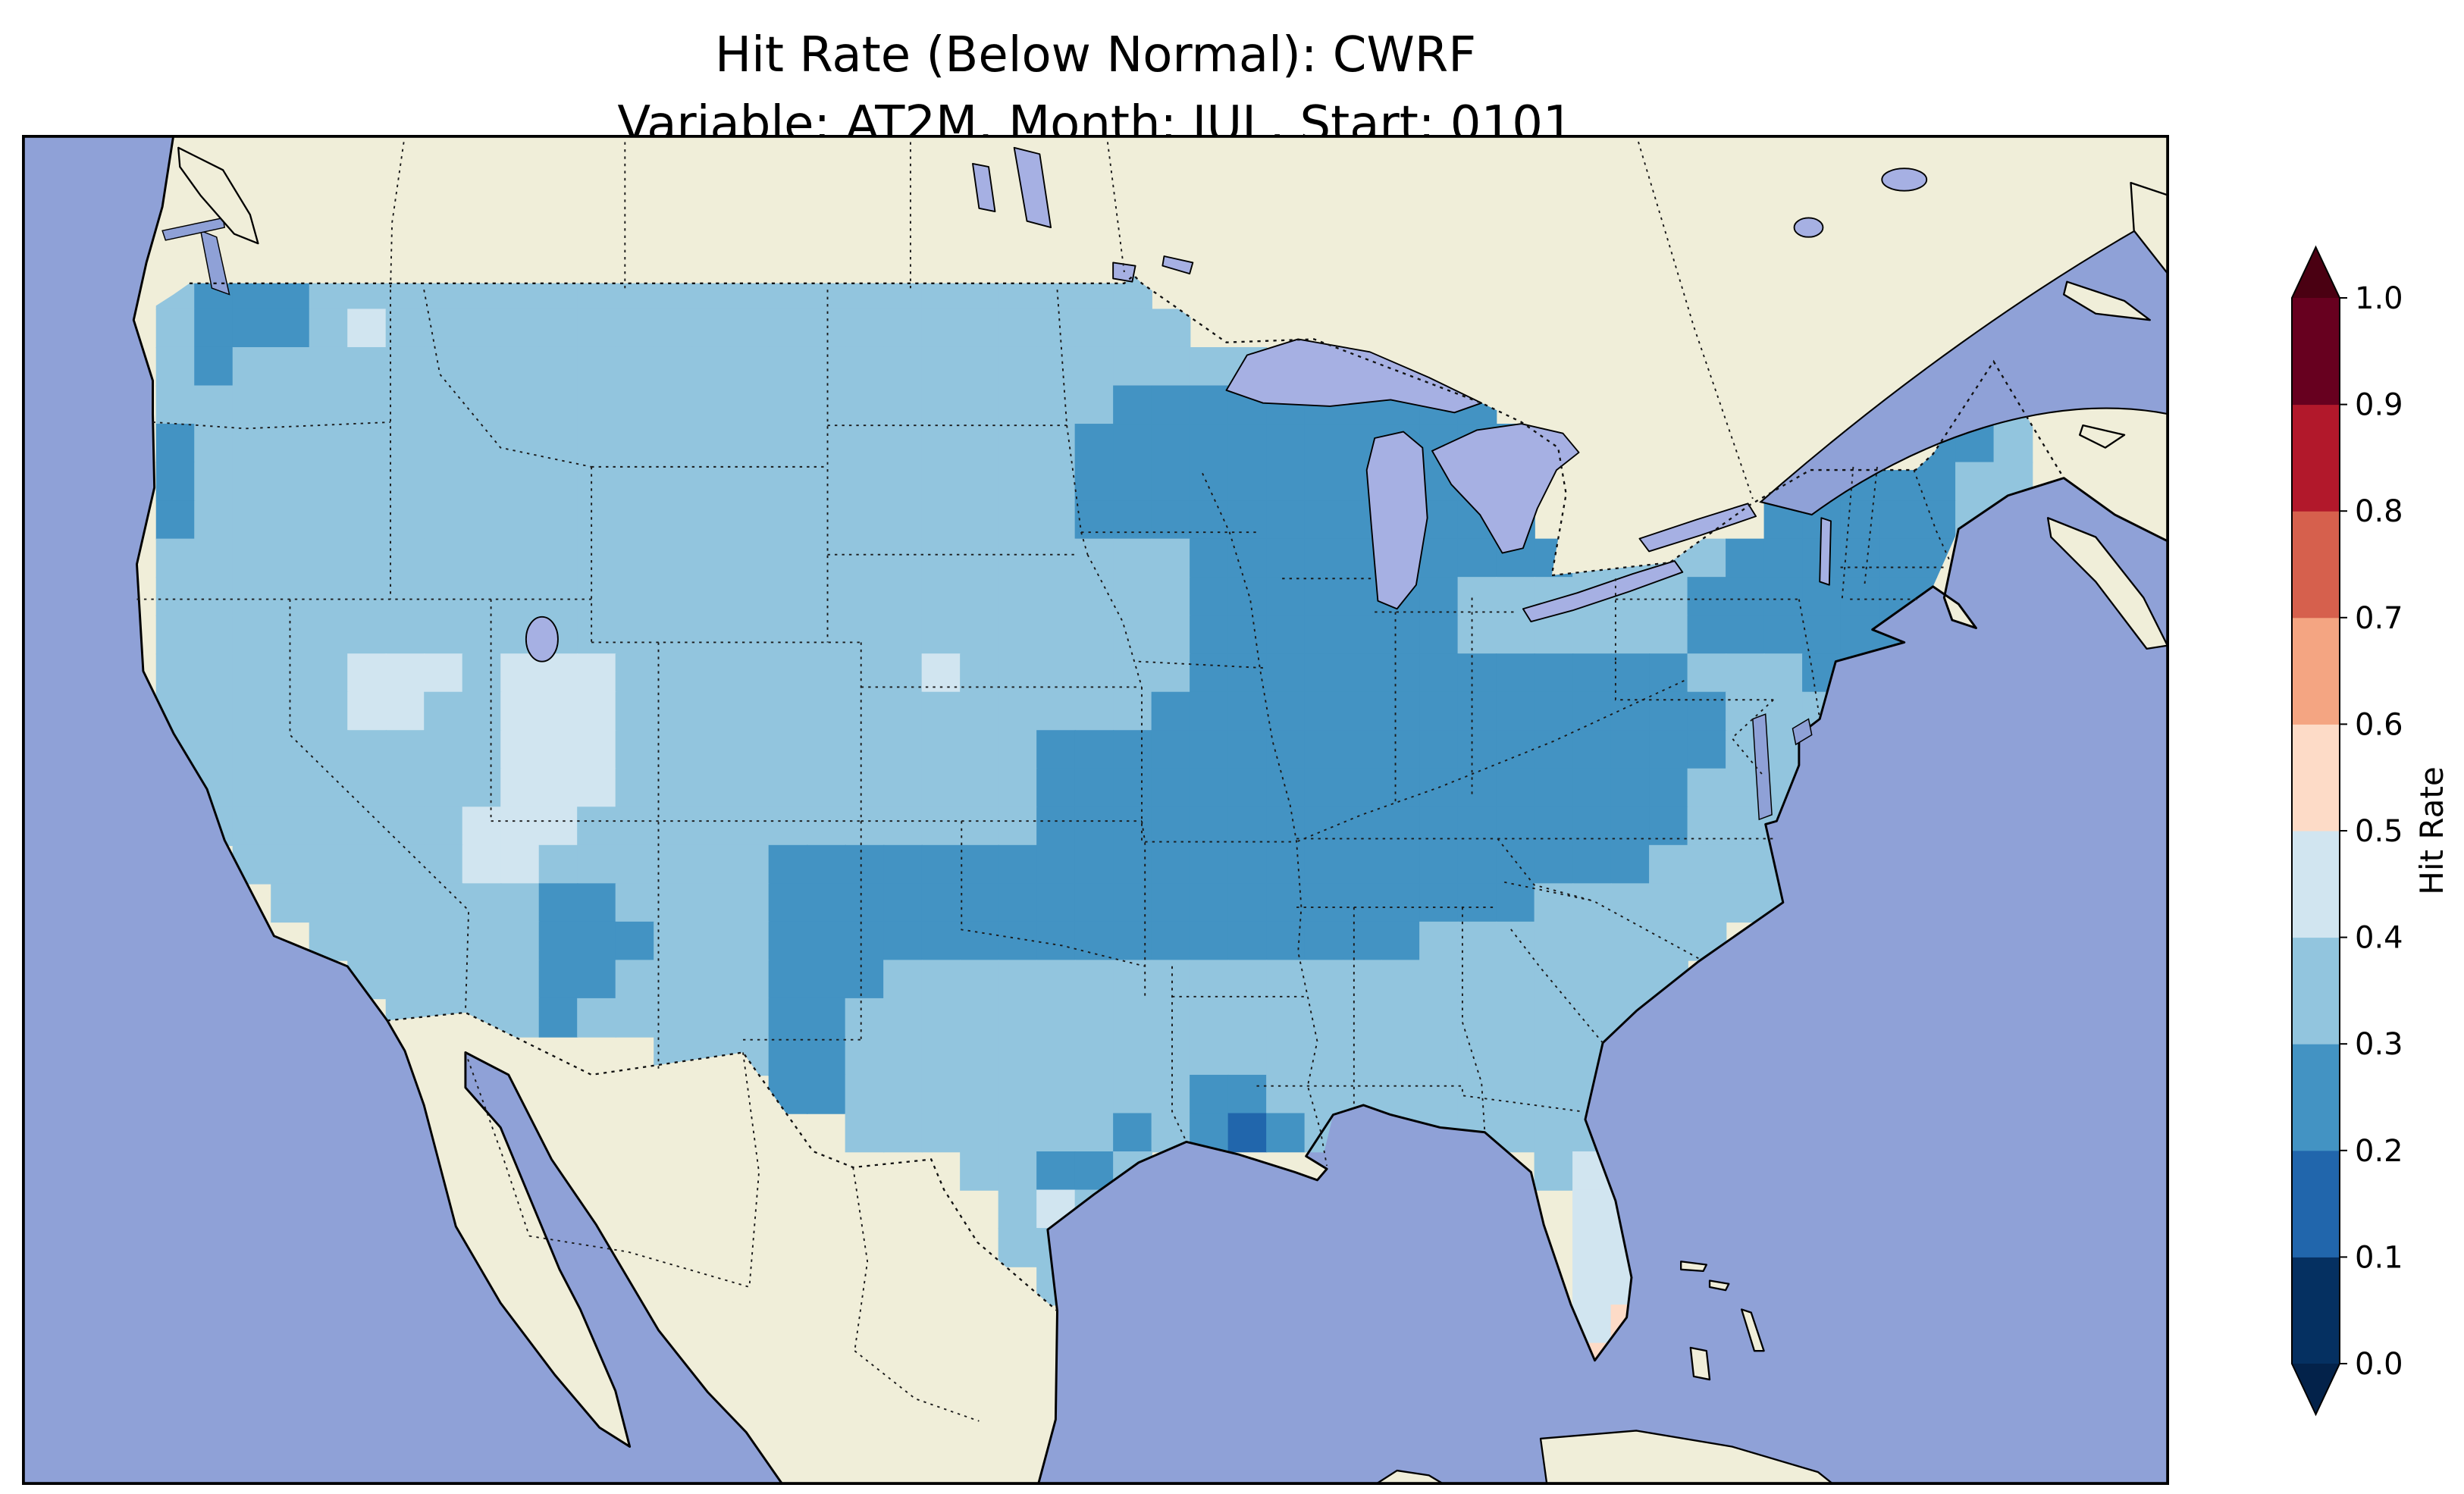 Image resolution: width=2464 pixels, height=1494 pixels. I want to click on colorbar-tick-label: 0.8, so click(2379, 511).